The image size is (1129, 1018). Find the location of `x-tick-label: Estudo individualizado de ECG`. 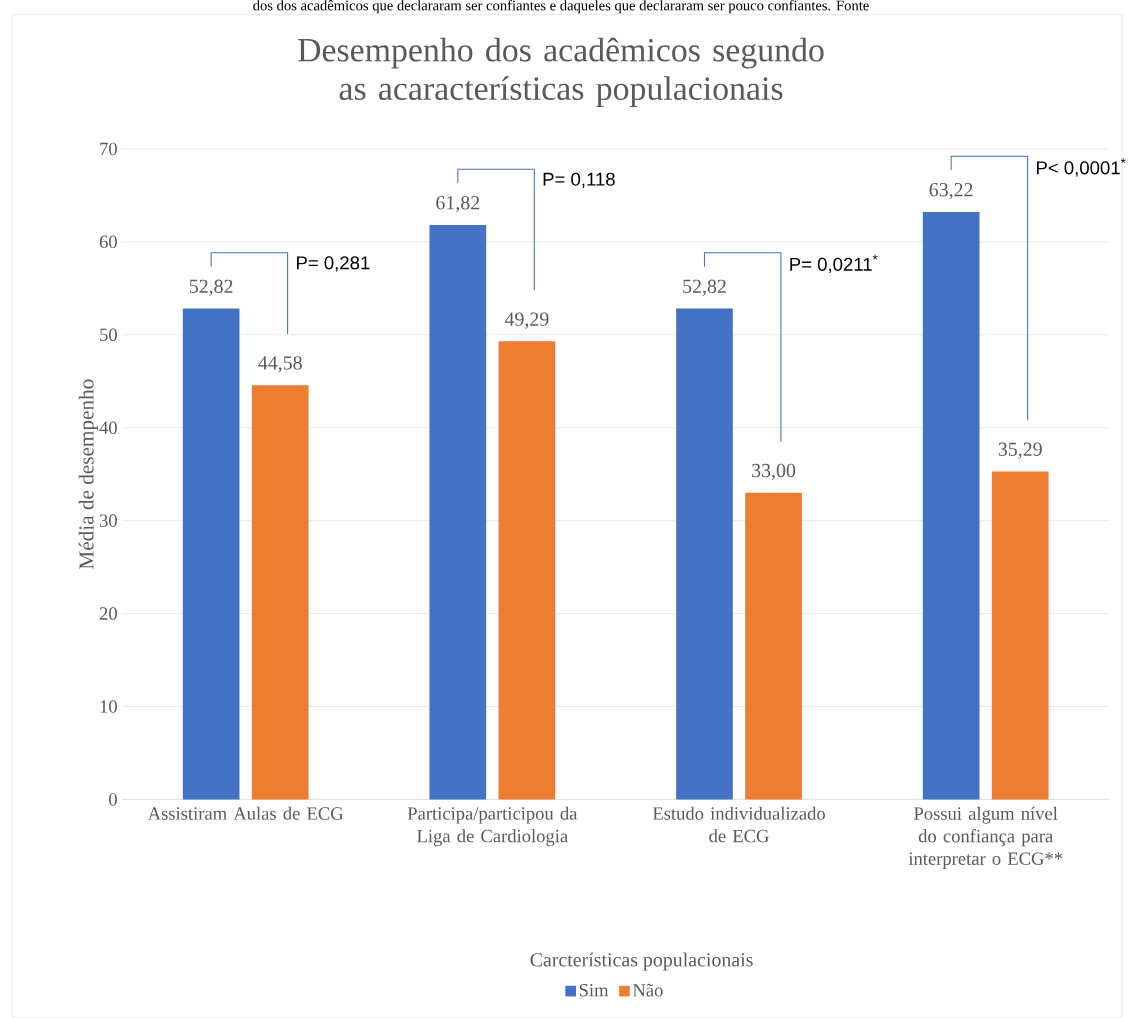

x-tick-label: Estudo individualizado de ECG is located at coordinates (738, 824).